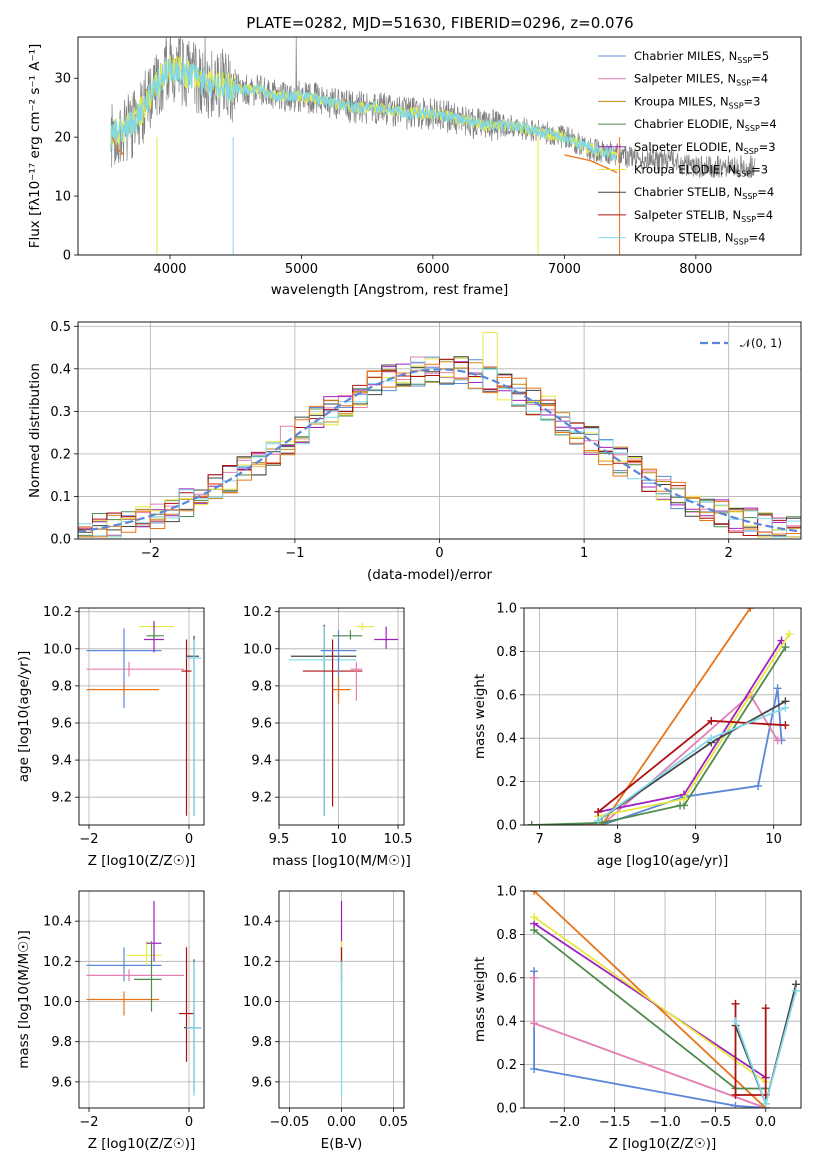 The height and width of the screenshot is (1170, 819). Describe the element at coordinates (24, 717) in the screenshot. I see `y-axis-label: age [log10(age/yr)]` at that location.